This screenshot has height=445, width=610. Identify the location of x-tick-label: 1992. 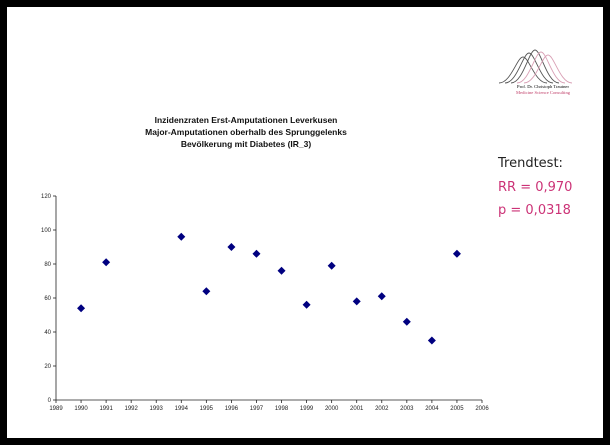
(131, 409).